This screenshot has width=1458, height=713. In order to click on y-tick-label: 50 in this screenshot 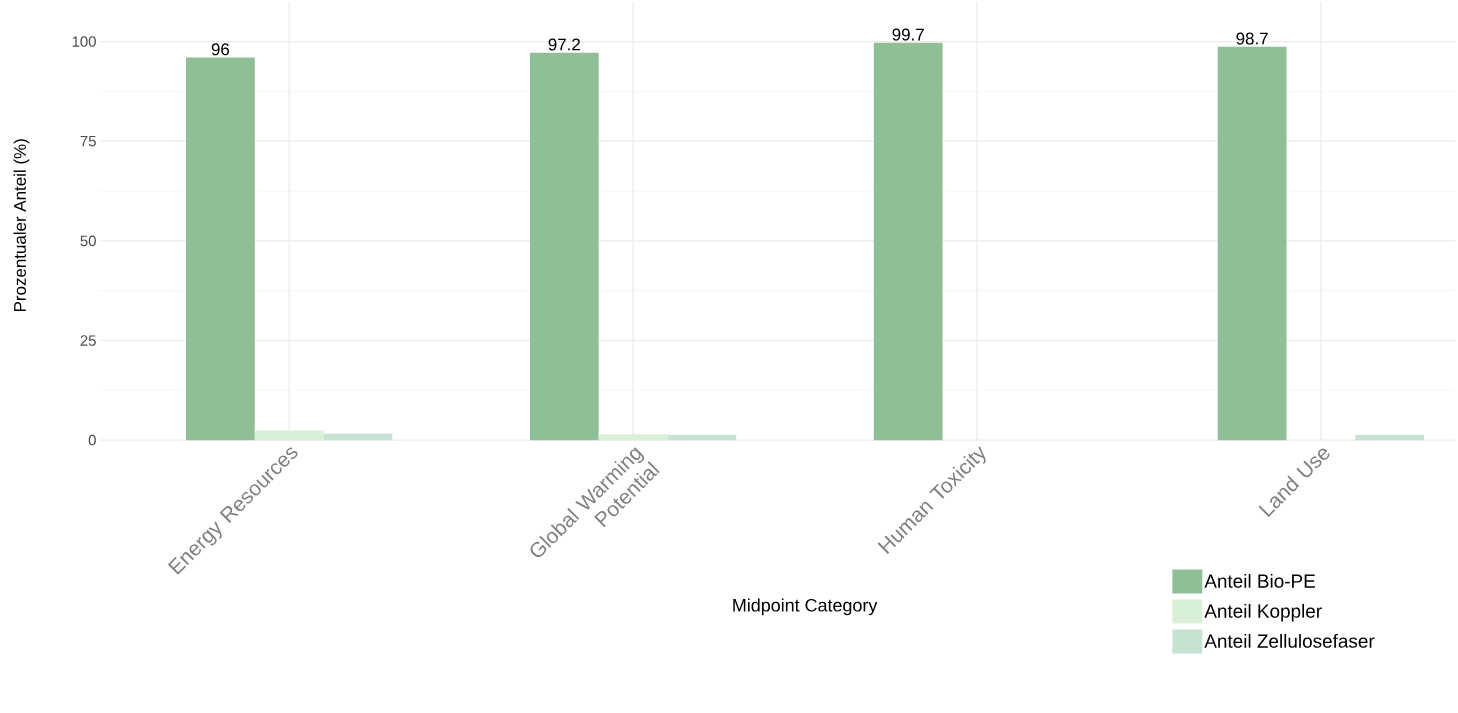, I will do `click(88, 241)`.